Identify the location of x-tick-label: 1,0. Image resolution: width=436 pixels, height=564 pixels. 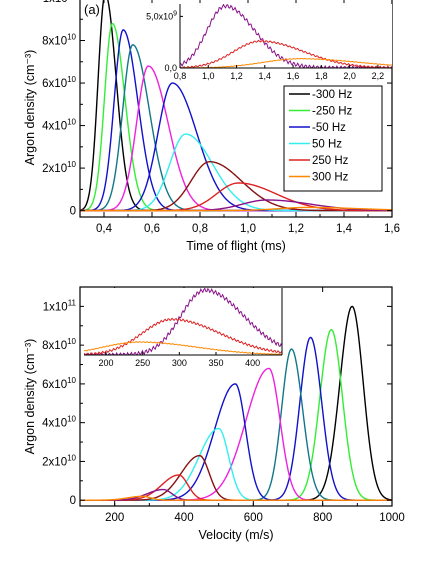
(248, 229).